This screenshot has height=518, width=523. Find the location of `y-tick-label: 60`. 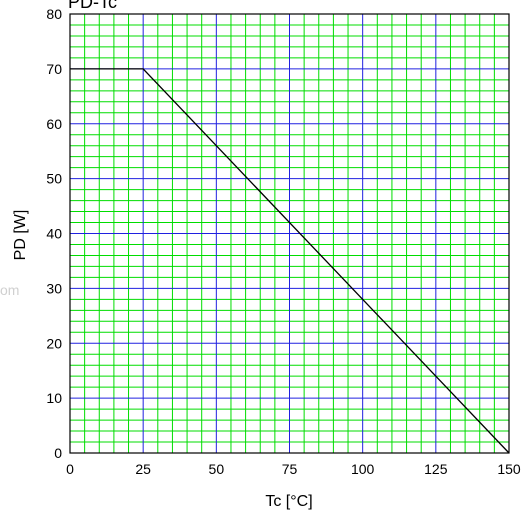

y-tick-label: 60 is located at coordinates (54, 124).